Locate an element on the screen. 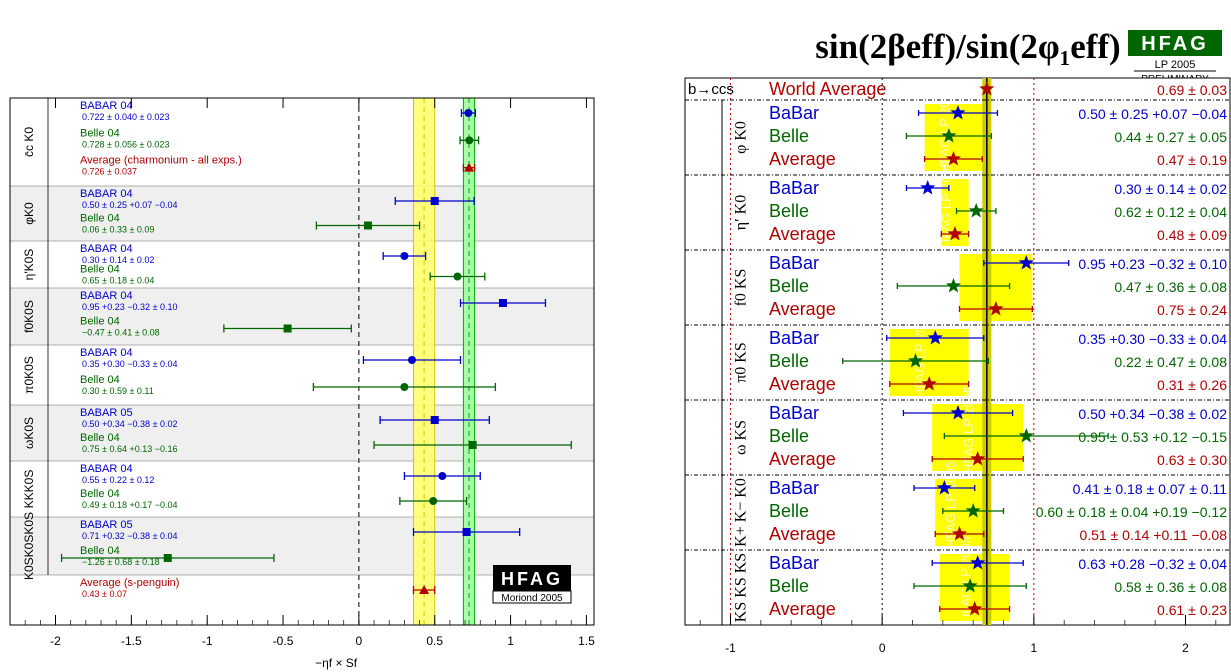  right-row-value: 0.60 ± 0.18 ± 0.04 +0.19 −0.12 is located at coordinates (1132, 512).